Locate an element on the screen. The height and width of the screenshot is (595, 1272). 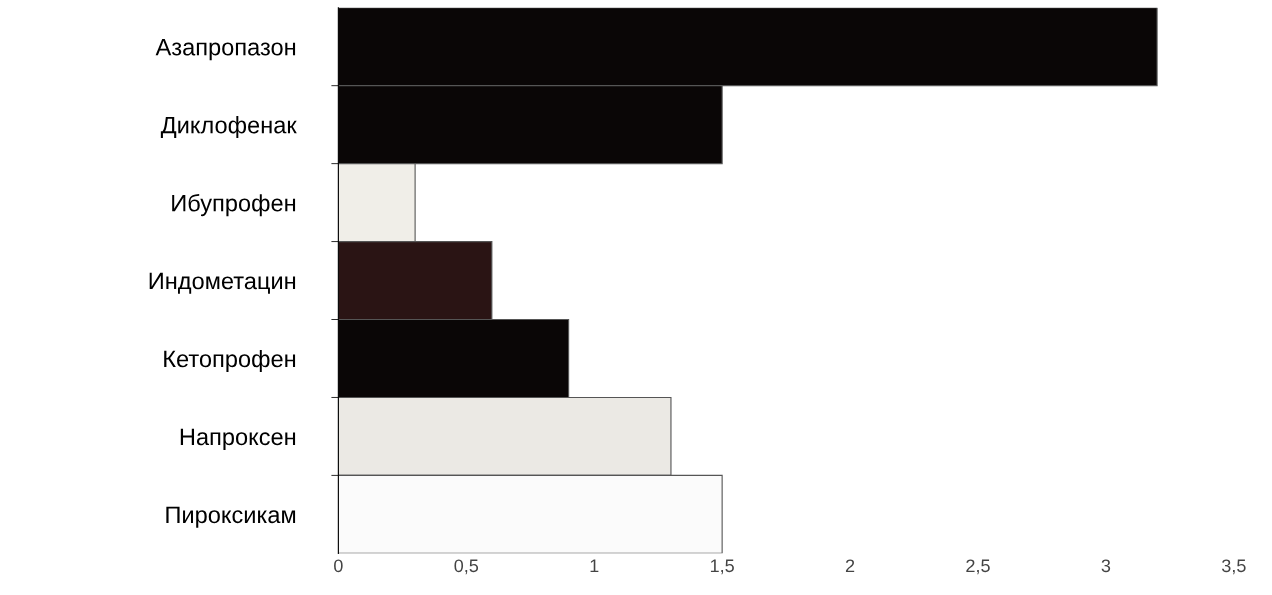
y-tick-label: Диклофенак is located at coordinates (228, 127).